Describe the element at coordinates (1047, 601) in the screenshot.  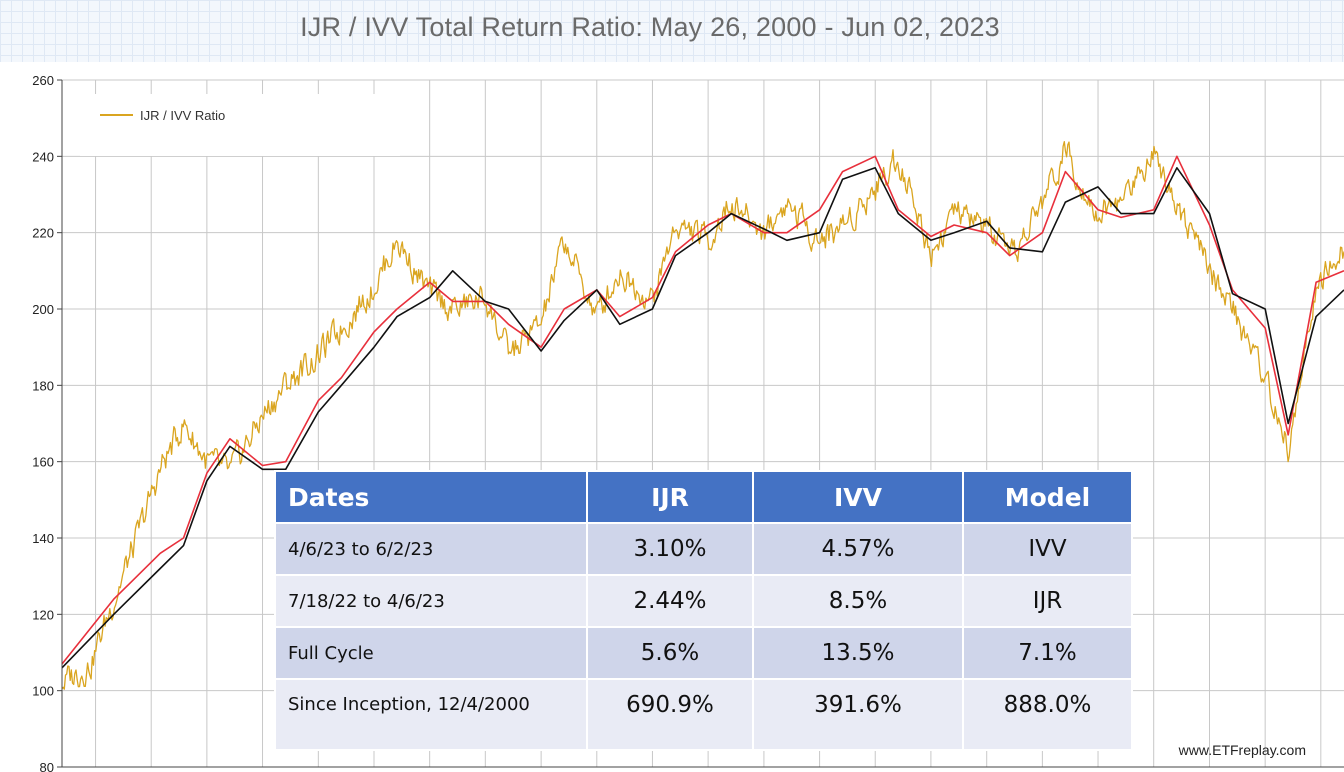
I see `model-cell: IJR` at that location.